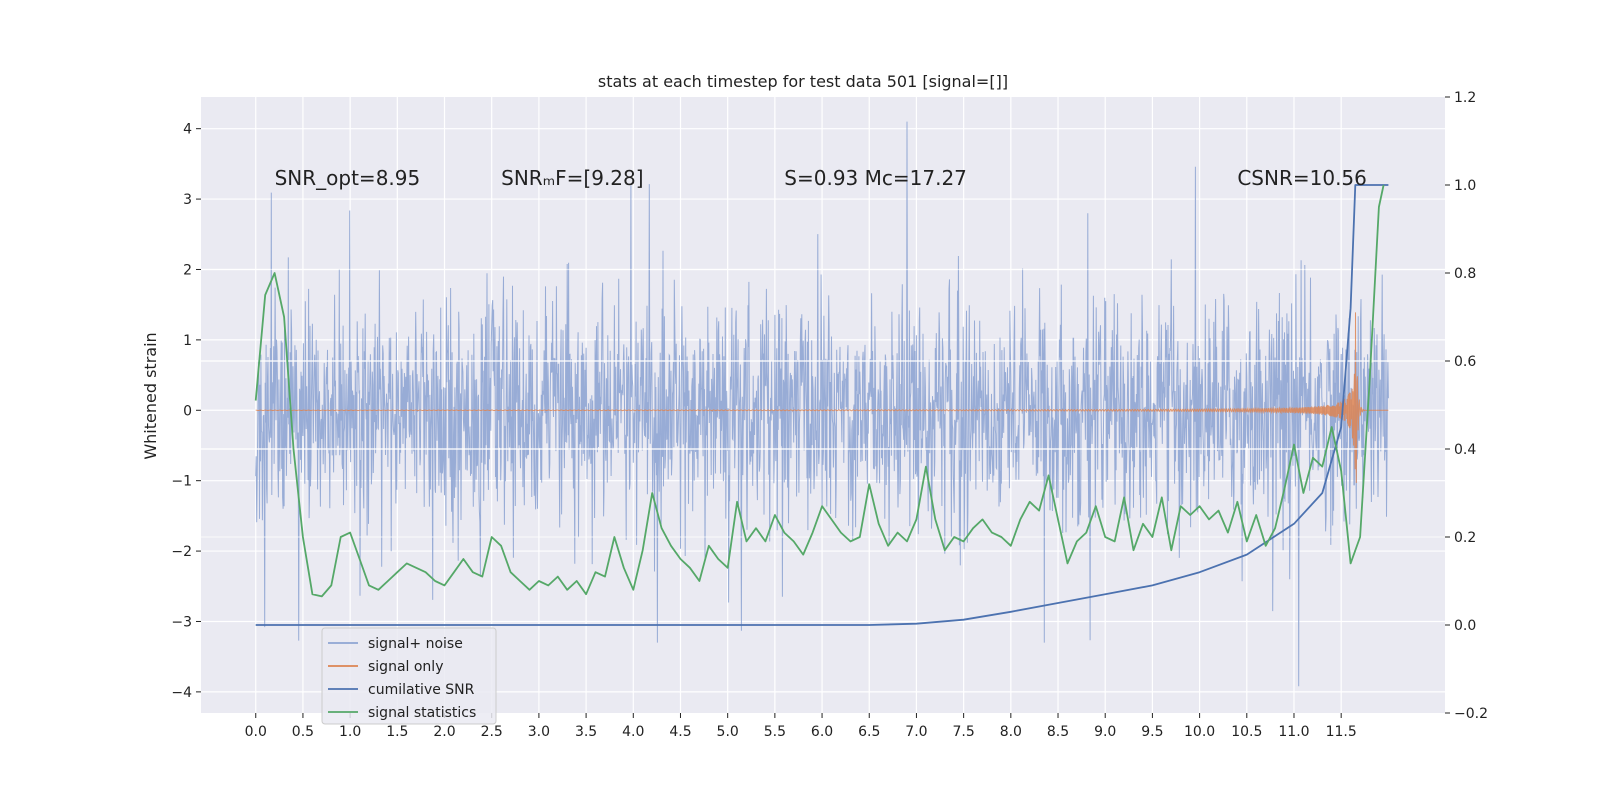 The image size is (1600, 800). I want to click on x-tick-label: 10.5, so click(1246, 732).